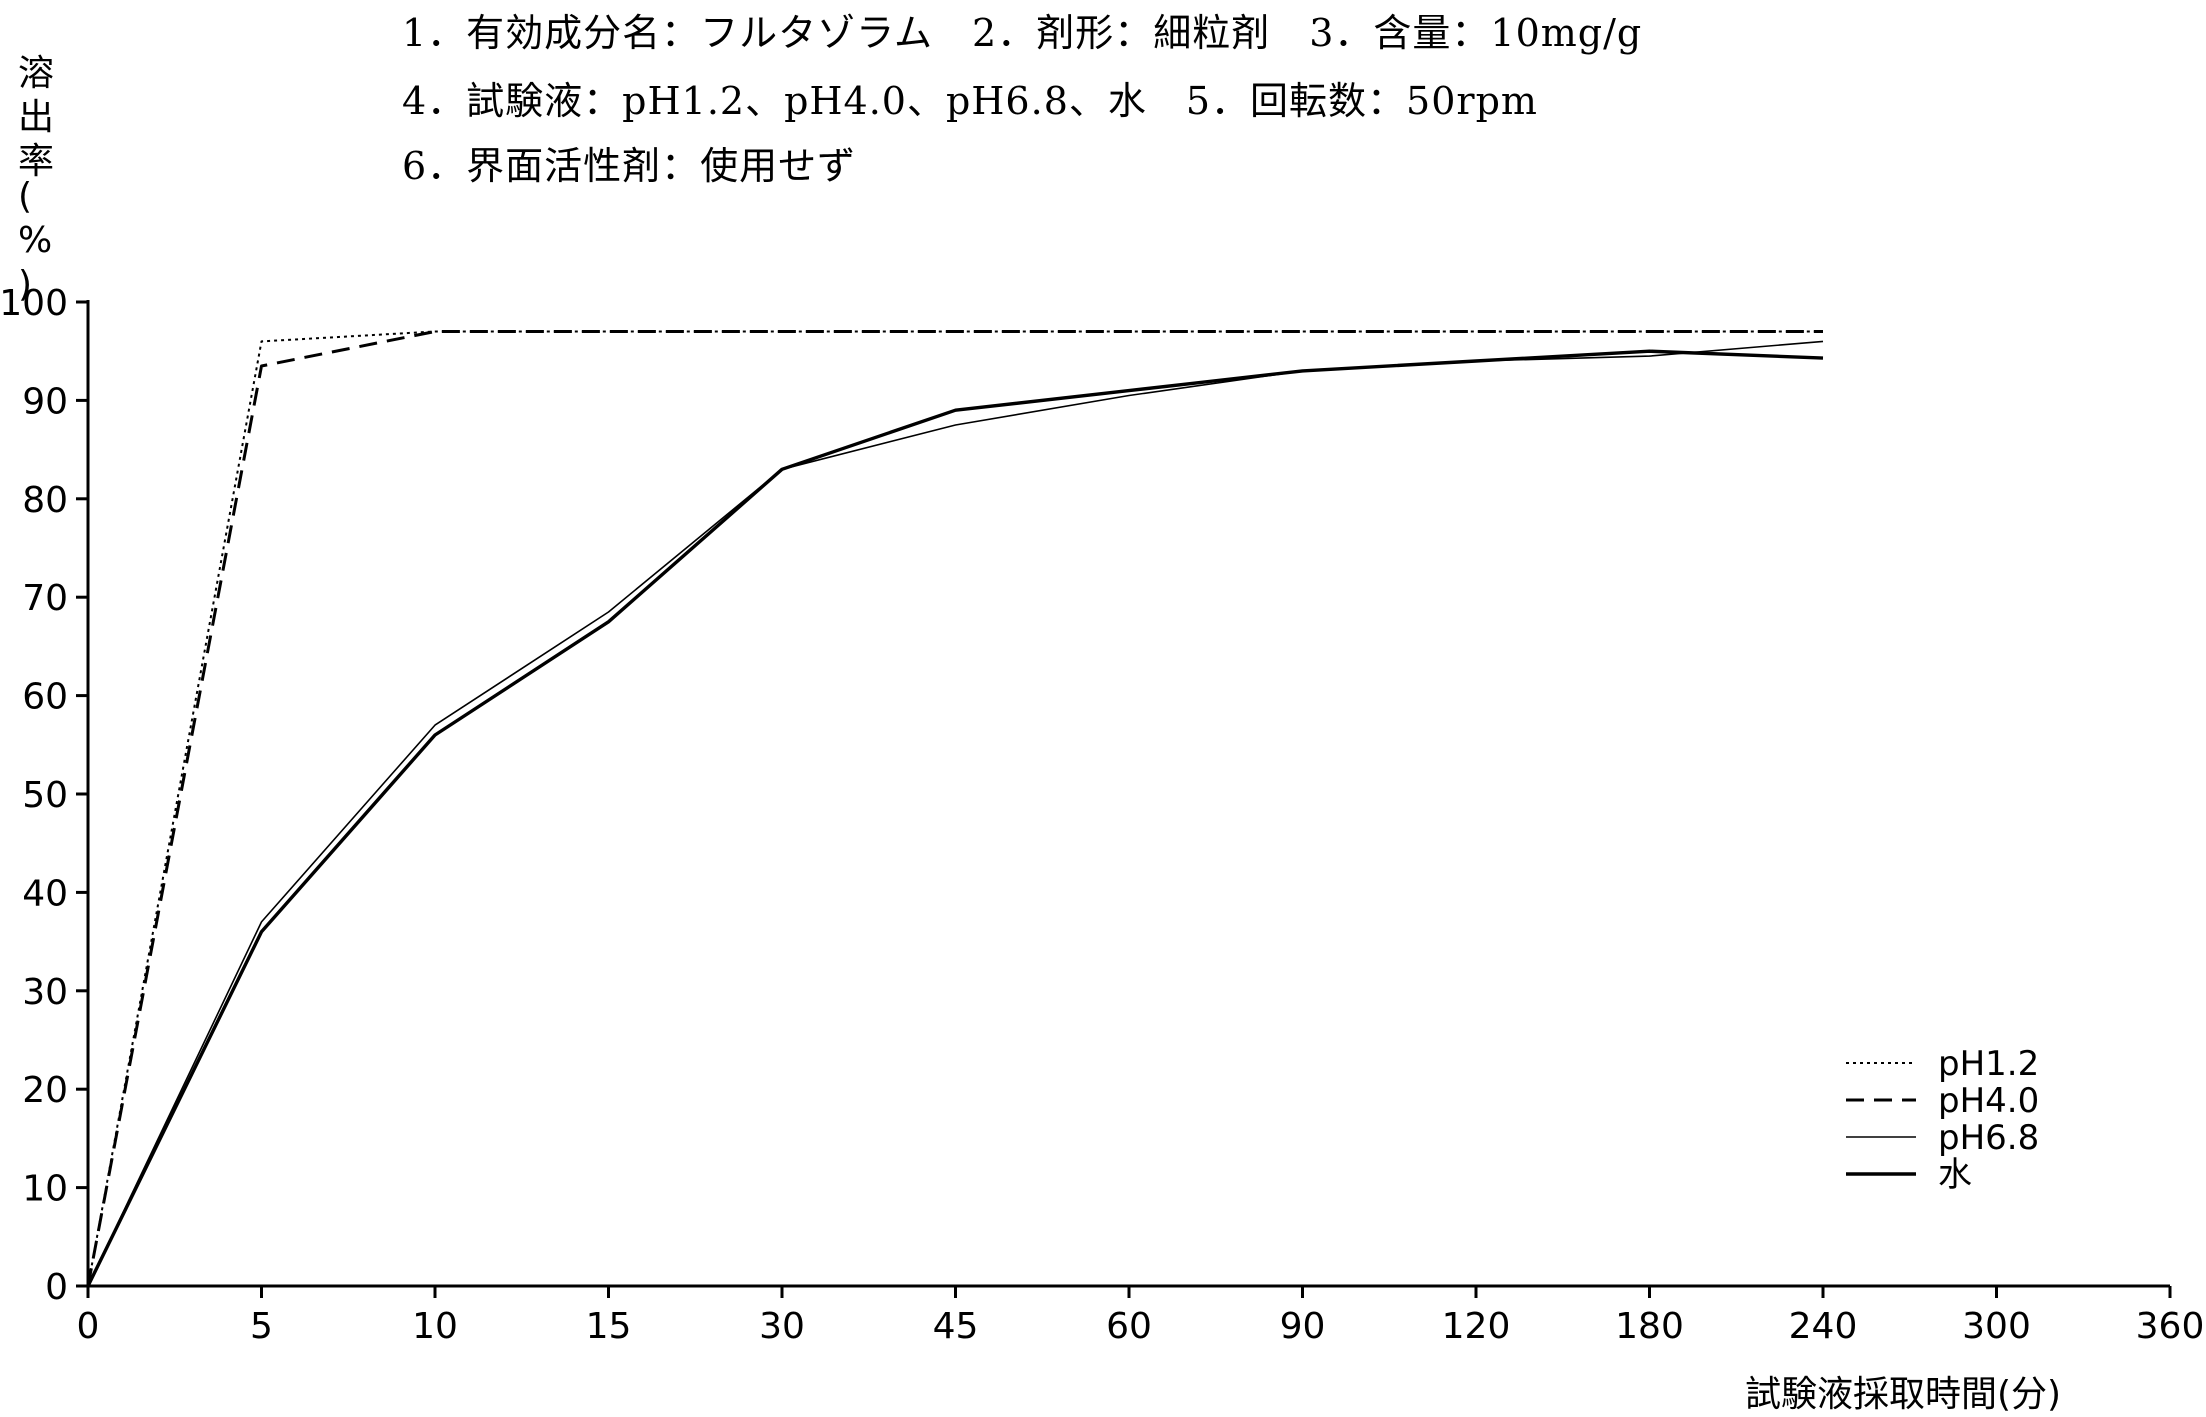 The image size is (2206, 1417). Describe the element at coordinates (261, 1326) in the screenshot. I see `x-tick-label: 5` at that location.